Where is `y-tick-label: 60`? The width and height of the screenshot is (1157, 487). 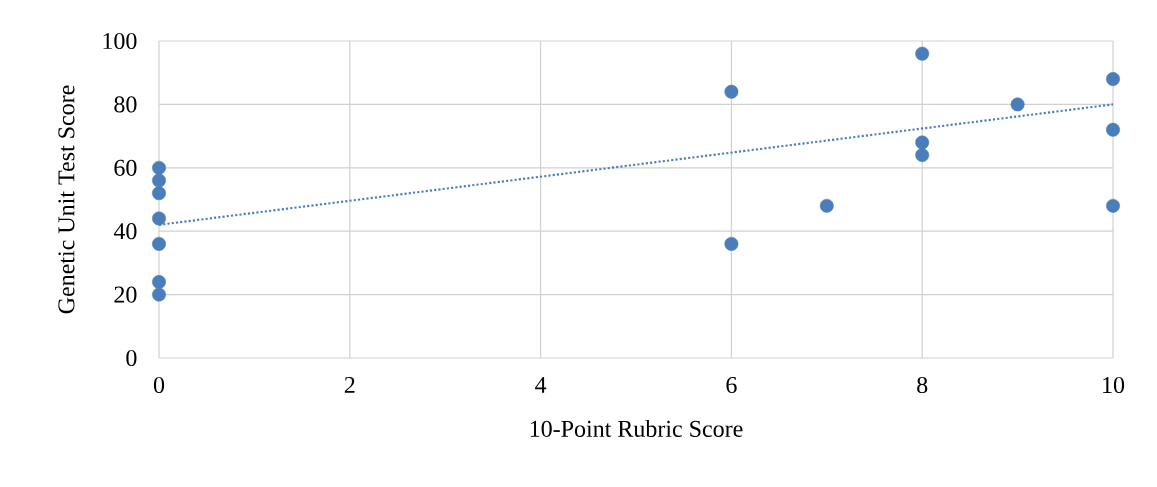
y-tick-label: 60 is located at coordinates (125, 167).